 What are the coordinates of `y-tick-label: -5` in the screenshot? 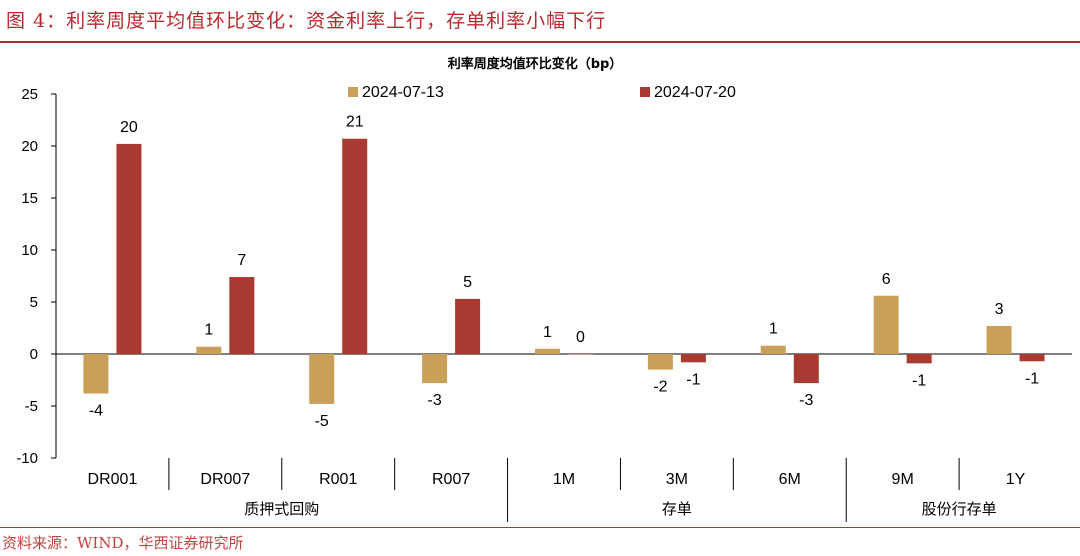 It's located at (31, 406).